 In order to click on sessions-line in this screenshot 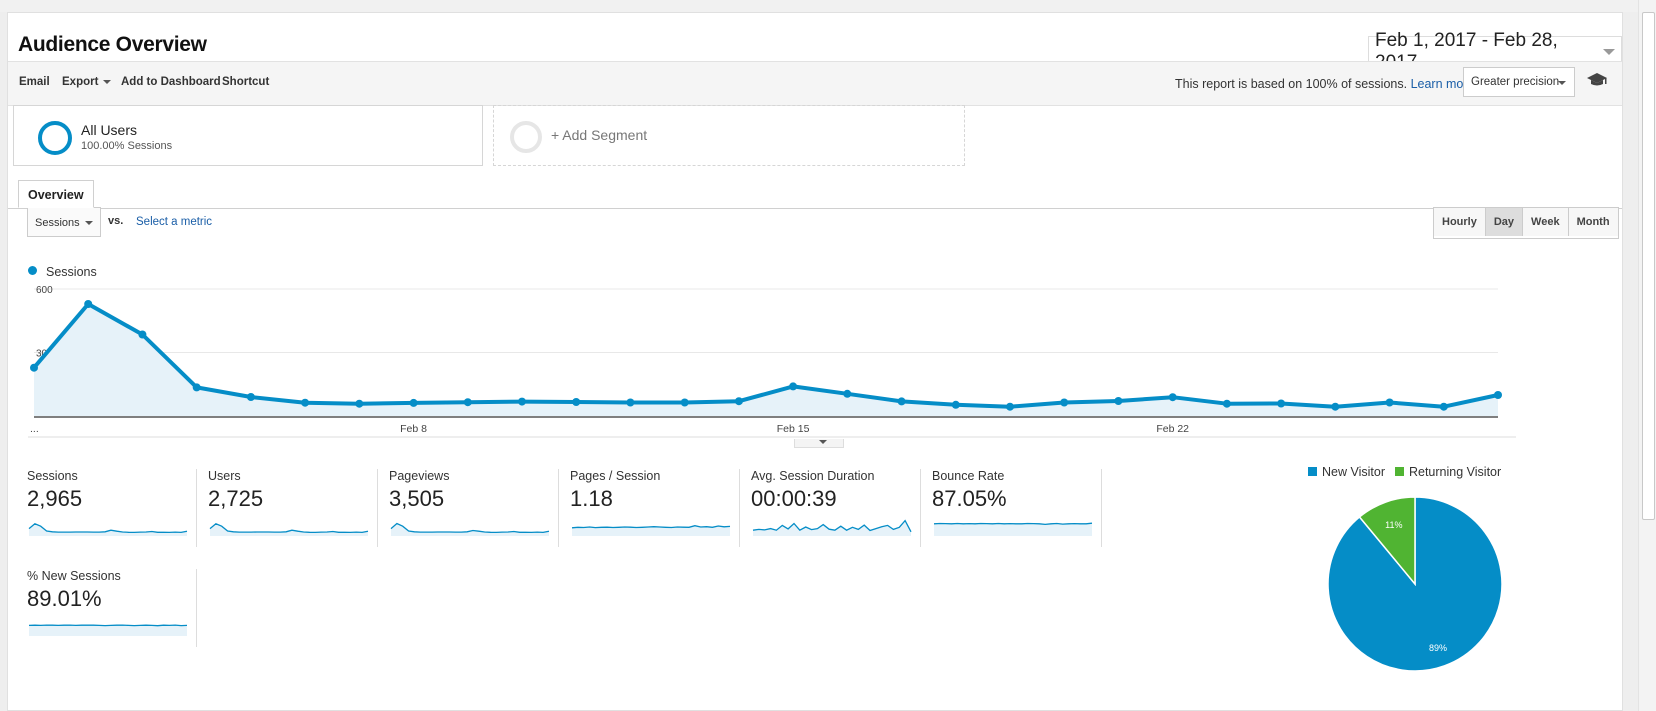, I will do `click(765, 355)`.